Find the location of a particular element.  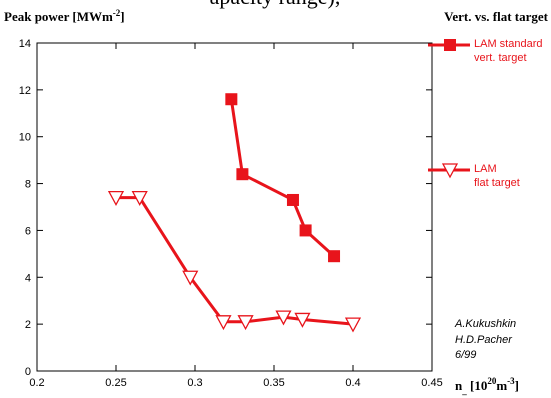

y-label-part: ] is located at coordinates (122, 16).